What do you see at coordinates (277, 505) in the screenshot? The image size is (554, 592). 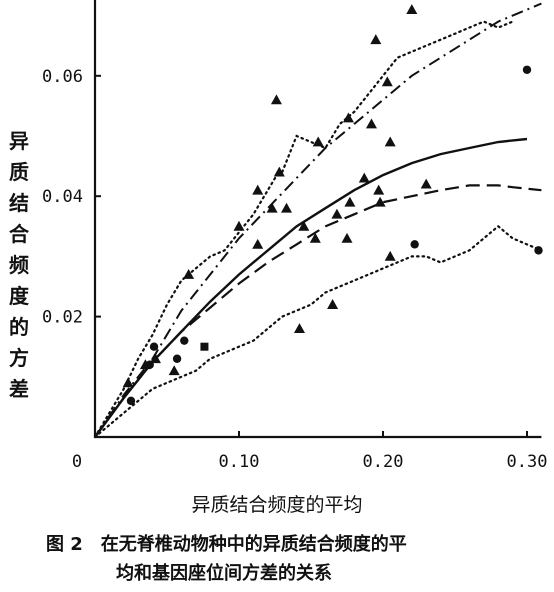 I see `x-axis-label: 异质结合频度的平均` at bounding box center [277, 505].